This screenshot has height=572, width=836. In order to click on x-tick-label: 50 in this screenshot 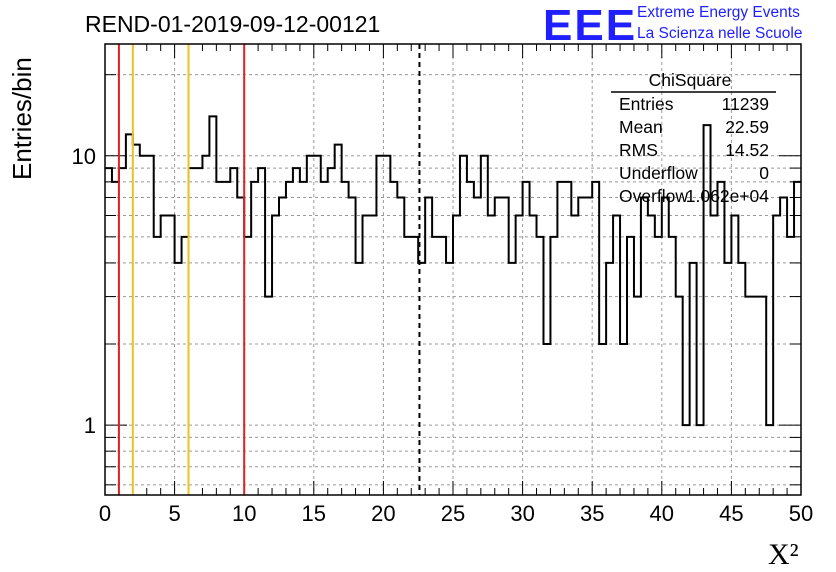, I will do `click(801, 513)`.